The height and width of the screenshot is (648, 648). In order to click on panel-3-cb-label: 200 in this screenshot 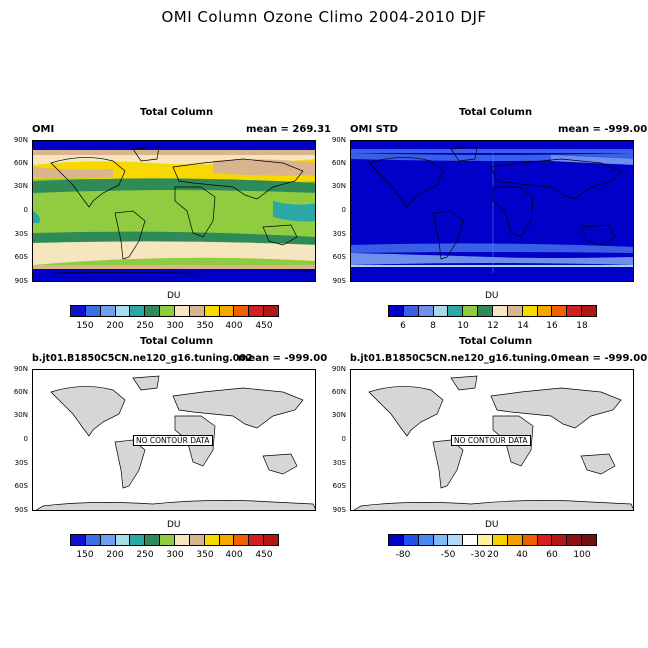, I will do `click(115, 555)`.